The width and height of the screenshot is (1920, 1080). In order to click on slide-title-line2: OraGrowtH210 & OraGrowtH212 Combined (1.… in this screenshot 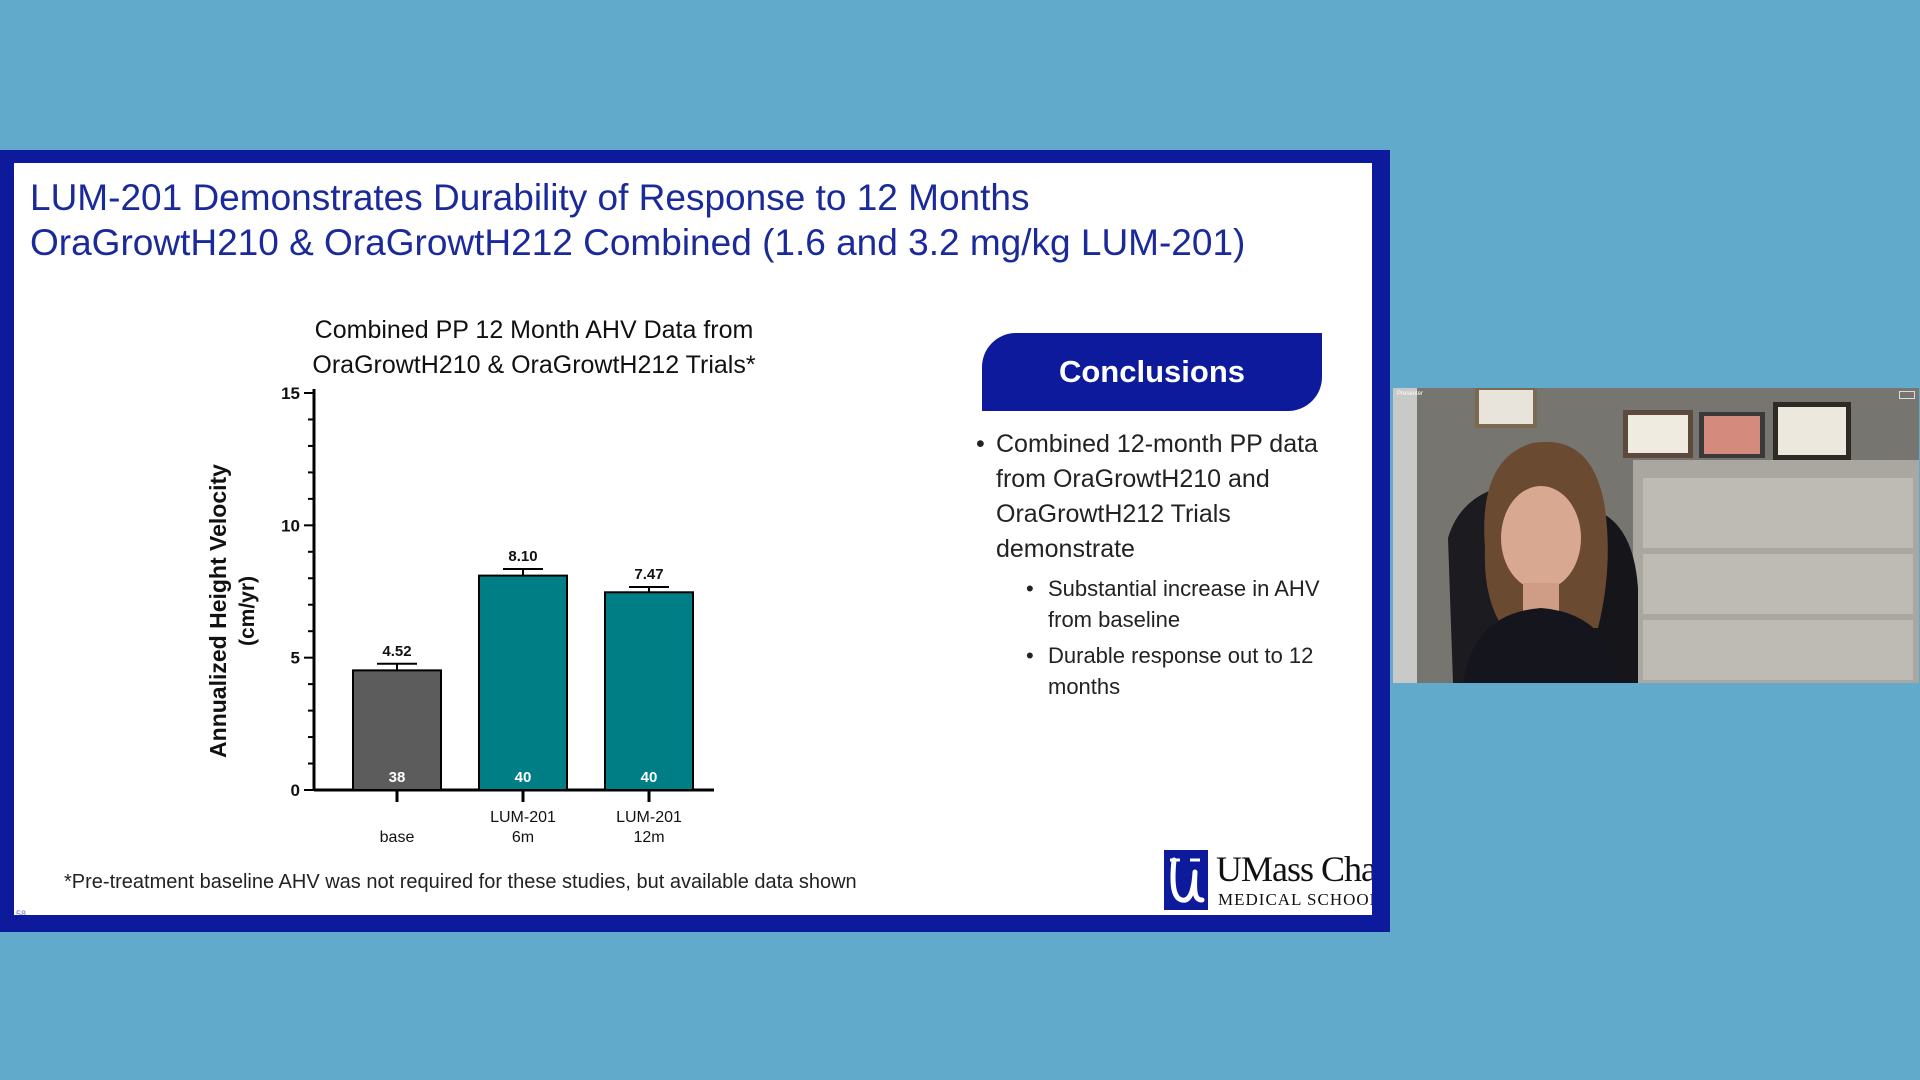, I will do `click(638, 242)`.